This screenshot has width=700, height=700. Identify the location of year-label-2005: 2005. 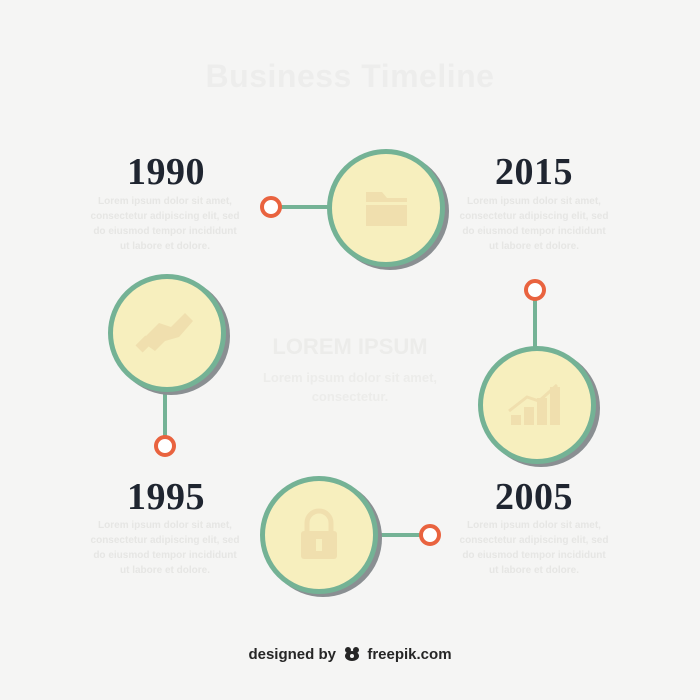
(534, 497).